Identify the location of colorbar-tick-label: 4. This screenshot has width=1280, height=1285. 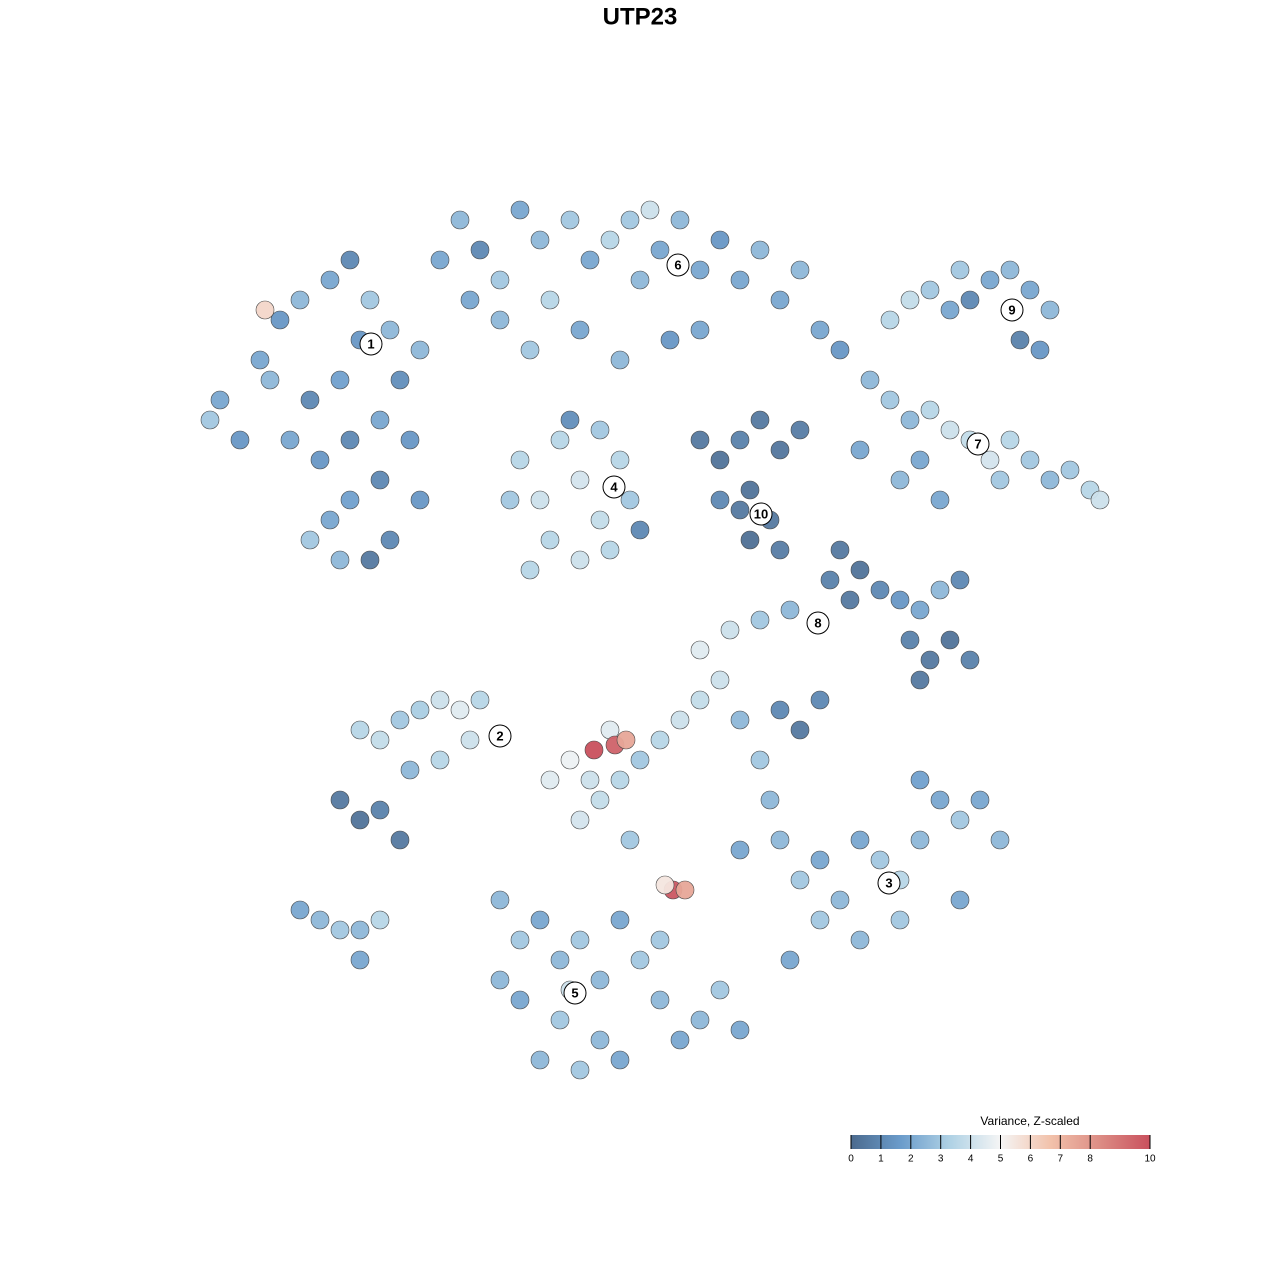
(971, 1159).